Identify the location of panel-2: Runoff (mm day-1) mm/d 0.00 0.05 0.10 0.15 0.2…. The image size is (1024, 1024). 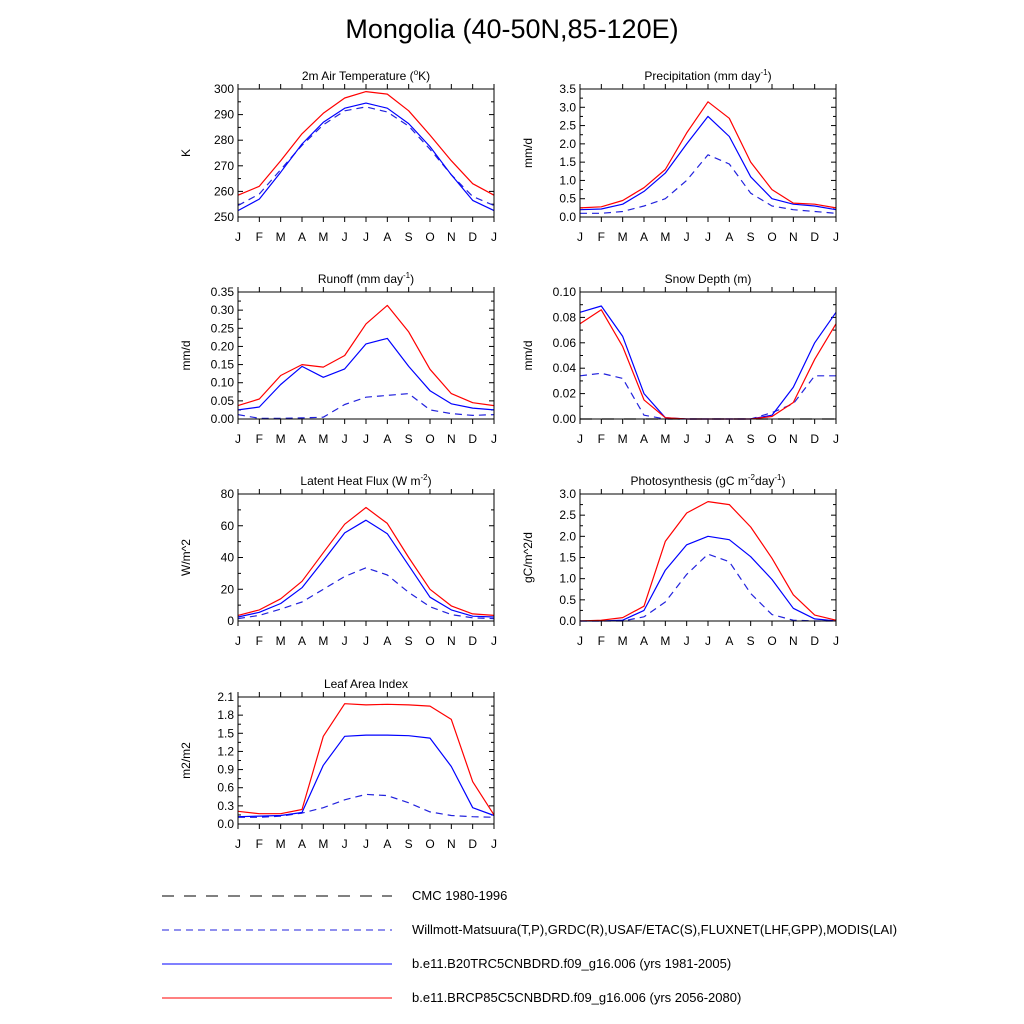
(338, 358).